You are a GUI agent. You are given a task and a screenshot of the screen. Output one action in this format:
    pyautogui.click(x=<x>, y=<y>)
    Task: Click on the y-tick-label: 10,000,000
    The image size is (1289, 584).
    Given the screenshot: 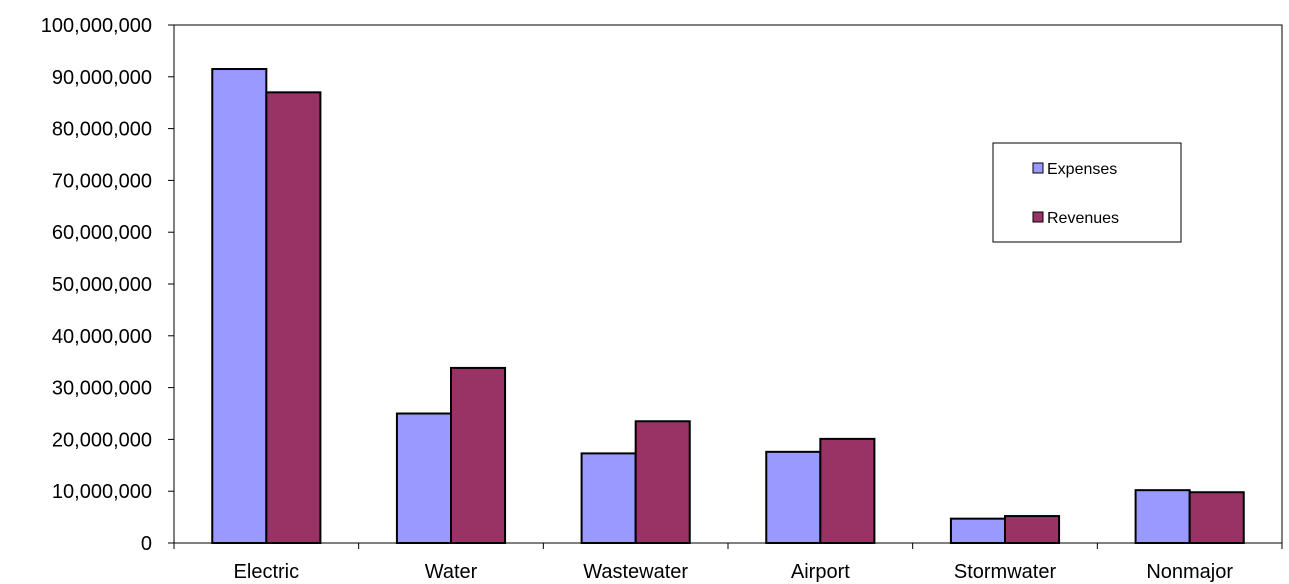 What is the action you would take?
    pyautogui.click(x=102, y=492)
    